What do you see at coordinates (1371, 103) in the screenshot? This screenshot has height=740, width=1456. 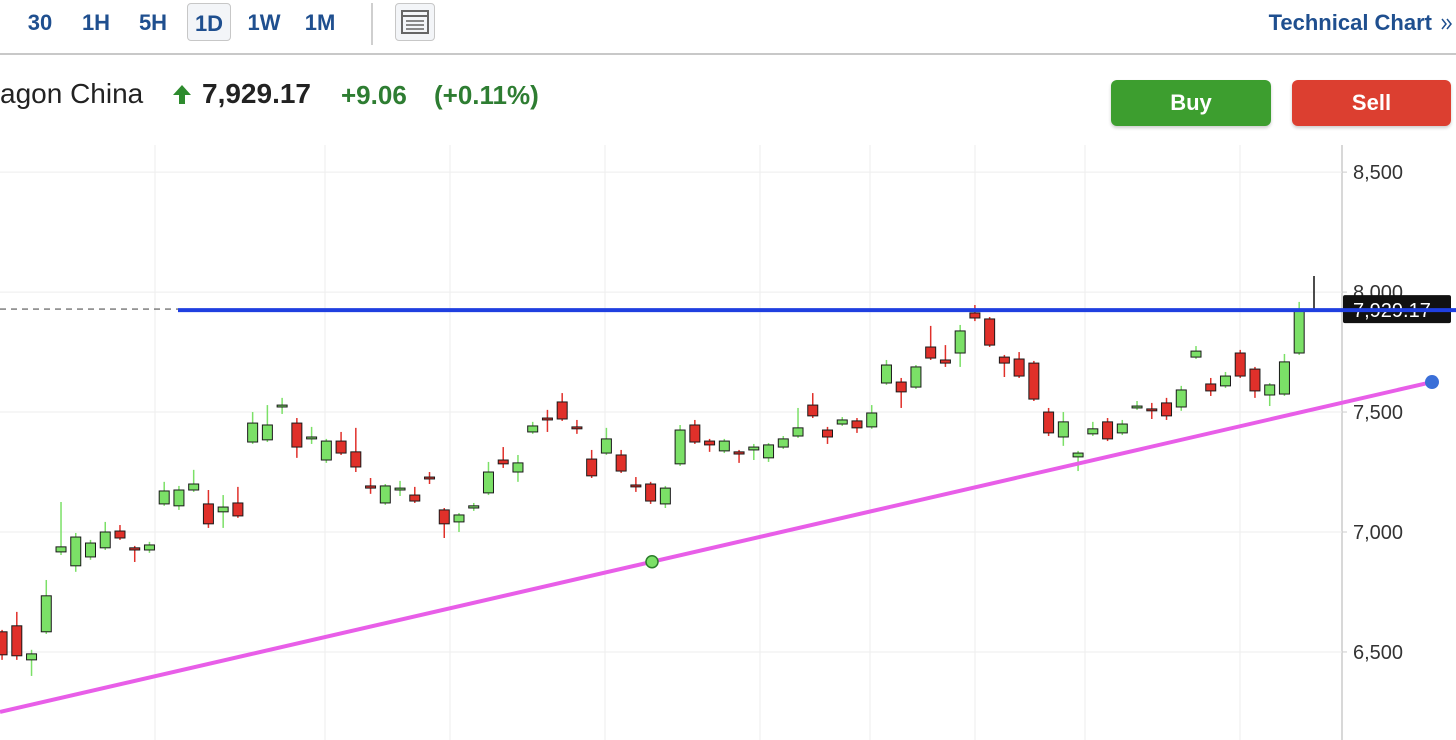 I see `sell-button: Sell` at bounding box center [1371, 103].